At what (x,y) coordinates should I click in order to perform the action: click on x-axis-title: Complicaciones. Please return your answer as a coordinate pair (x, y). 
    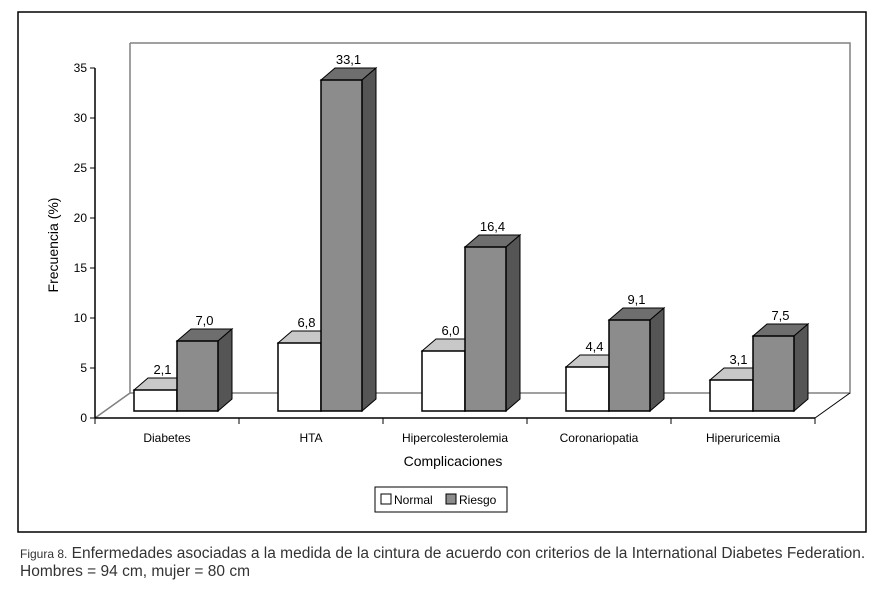
    Looking at the image, I should click on (453, 461).